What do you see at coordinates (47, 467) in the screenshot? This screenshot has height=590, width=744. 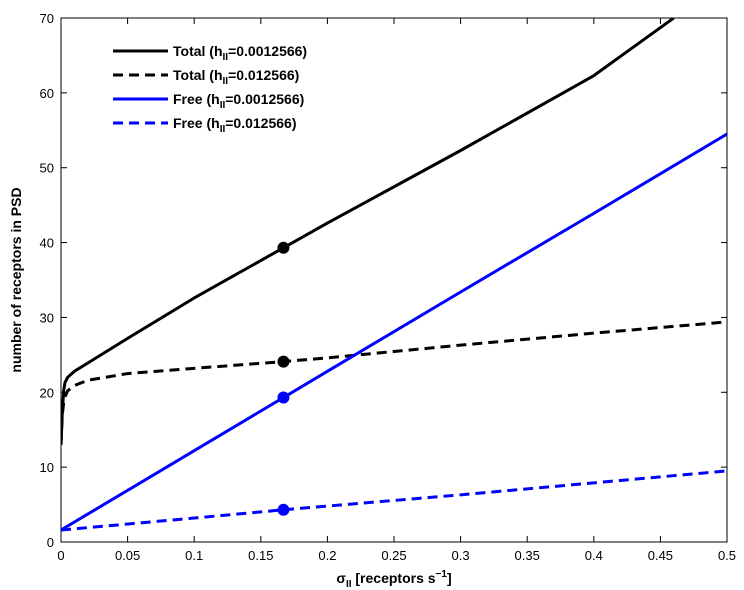 I see `y-tick-label: 10` at bounding box center [47, 467].